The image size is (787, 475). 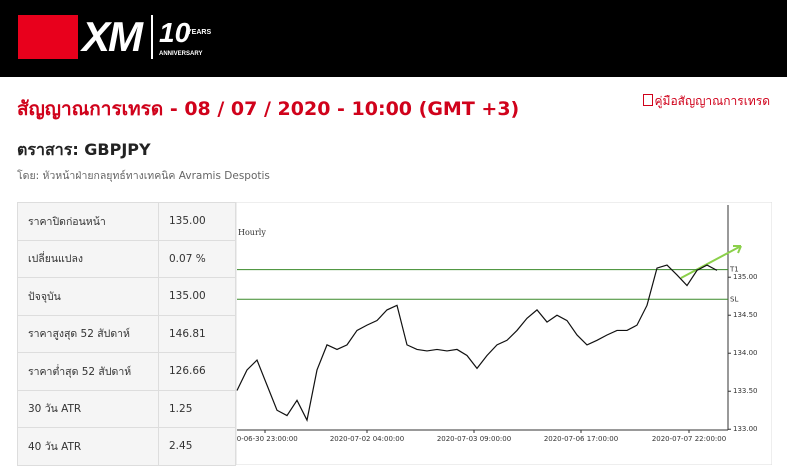 What do you see at coordinates (734, 299) in the screenshot?
I see `level-label: SL` at bounding box center [734, 299].